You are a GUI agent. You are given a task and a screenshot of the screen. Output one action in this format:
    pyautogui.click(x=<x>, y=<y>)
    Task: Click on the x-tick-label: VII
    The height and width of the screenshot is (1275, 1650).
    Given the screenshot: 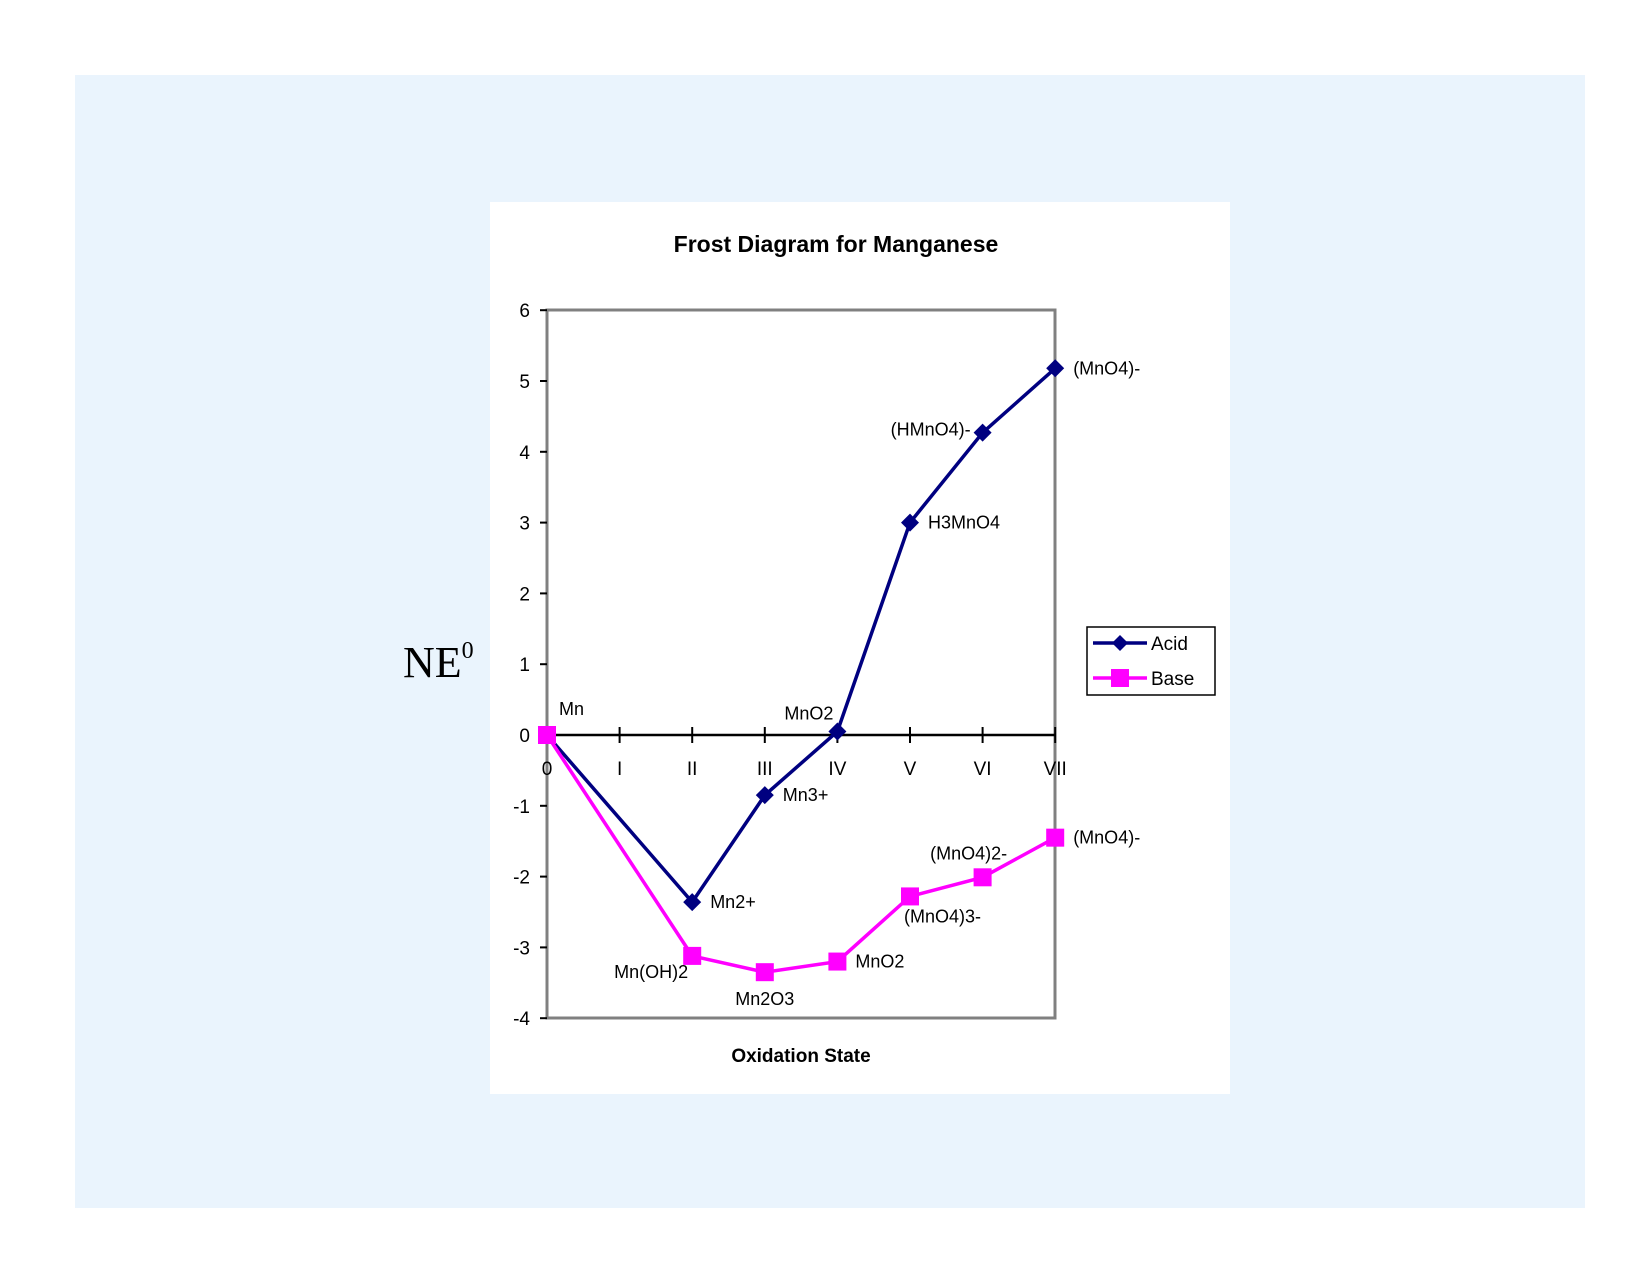 What is the action you would take?
    pyautogui.click(x=1055, y=769)
    